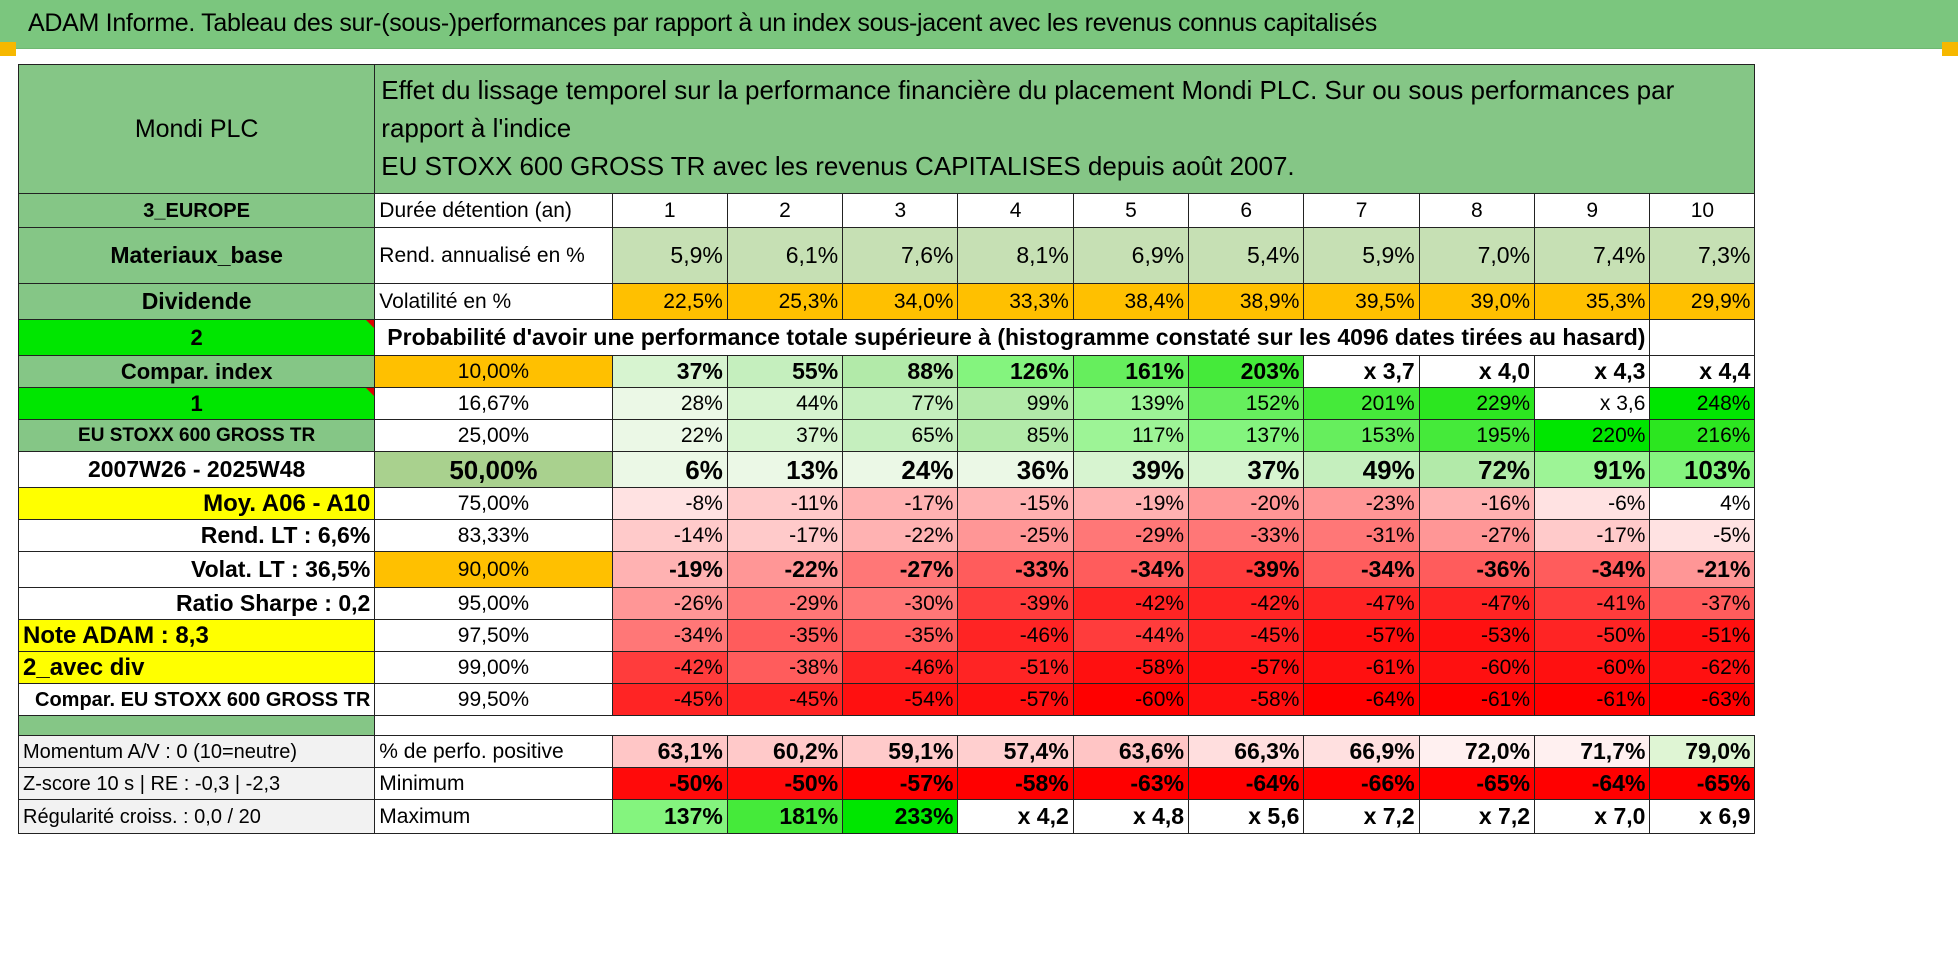  Describe the element at coordinates (1592, 210) in the screenshot. I see `duration-header-cell: 9` at that location.